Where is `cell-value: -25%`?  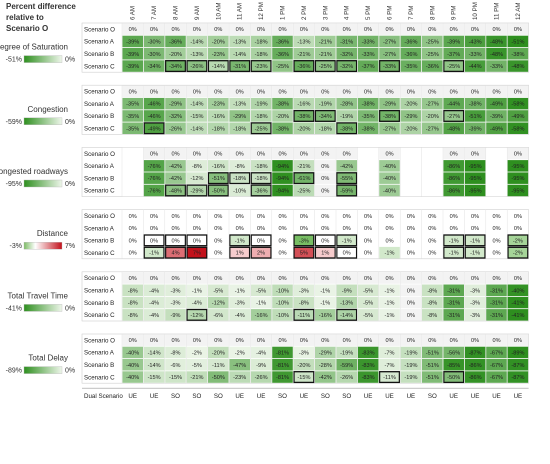 cell-value: -25% is located at coordinates (325, 67).